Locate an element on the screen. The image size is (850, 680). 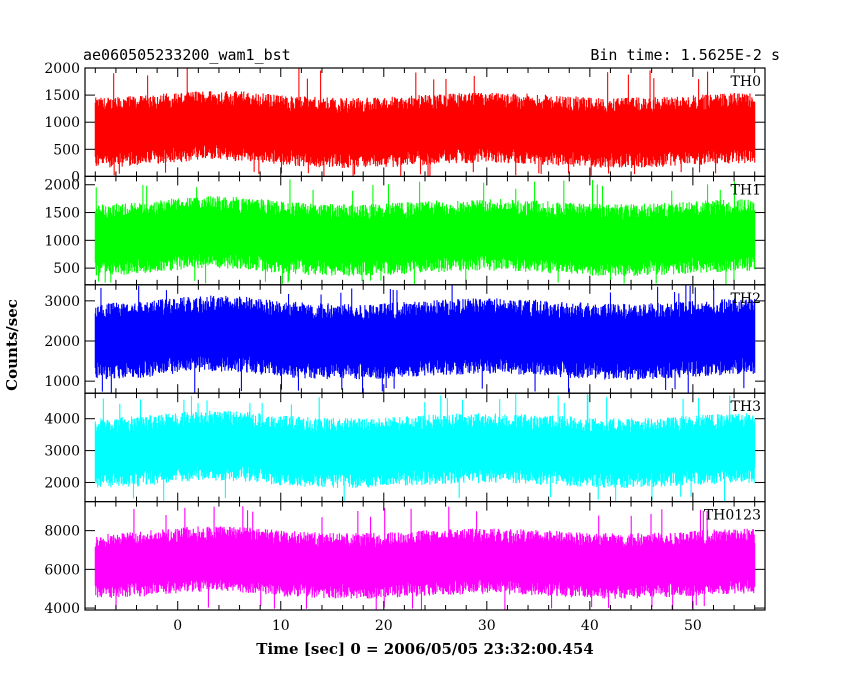
series-th1 is located at coordinates (425, 232).